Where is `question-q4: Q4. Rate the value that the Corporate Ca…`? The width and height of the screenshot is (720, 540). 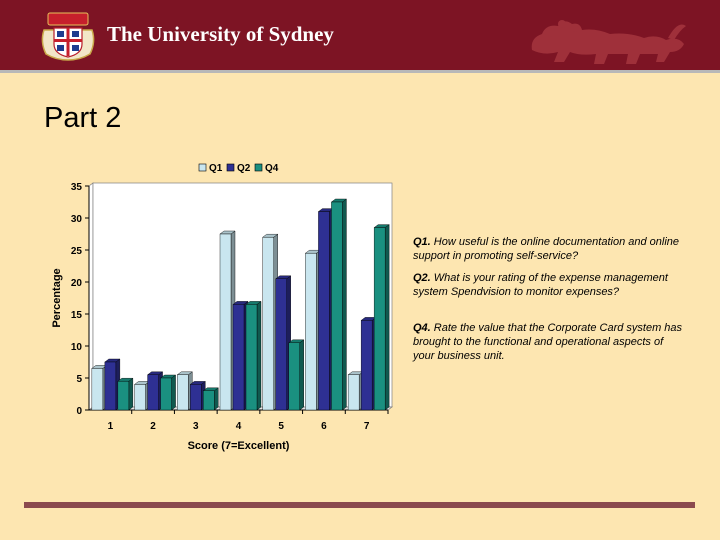
question-q4: Q4. Rate the value that the Corporate Ca… is located at coordinates (548, 342).